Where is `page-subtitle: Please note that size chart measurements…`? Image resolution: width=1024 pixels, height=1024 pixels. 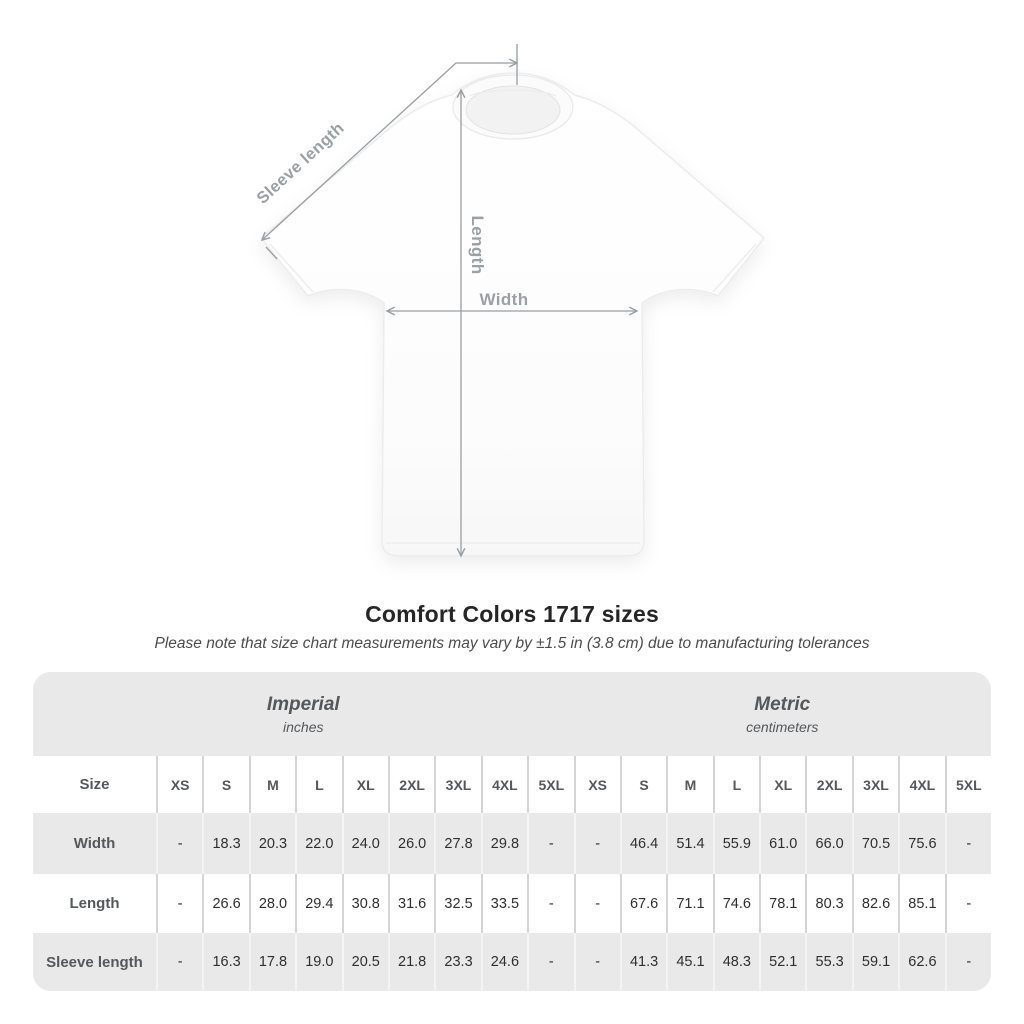
page-subtitle: Please note that size chart measurements… is located at coordinates (512, 643).